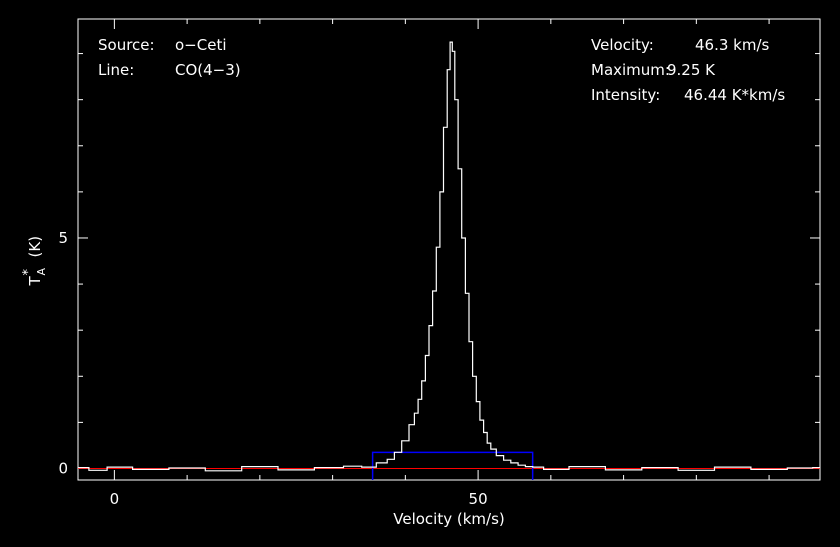 The height and width of the screenshot is (547, 840). I want to click on x-tick-label: 0, so click(115, 499).